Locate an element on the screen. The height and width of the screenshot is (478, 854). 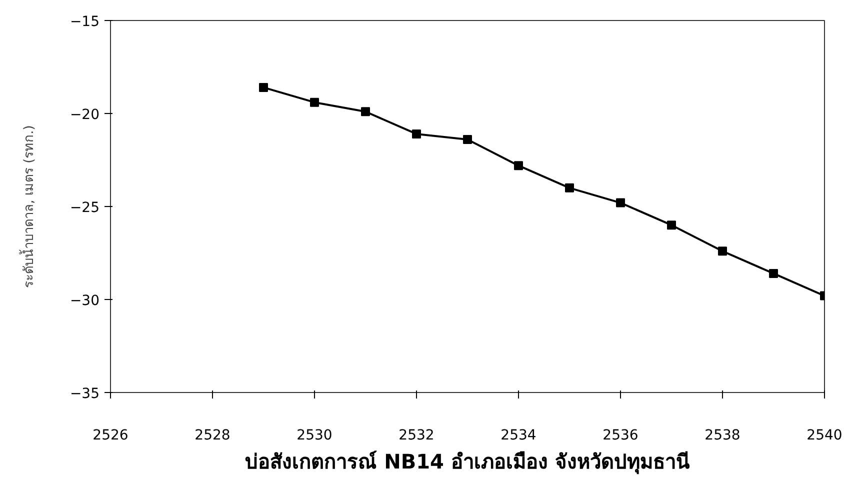
x-tick-label: 2540 is located at coordinates (824, 436).